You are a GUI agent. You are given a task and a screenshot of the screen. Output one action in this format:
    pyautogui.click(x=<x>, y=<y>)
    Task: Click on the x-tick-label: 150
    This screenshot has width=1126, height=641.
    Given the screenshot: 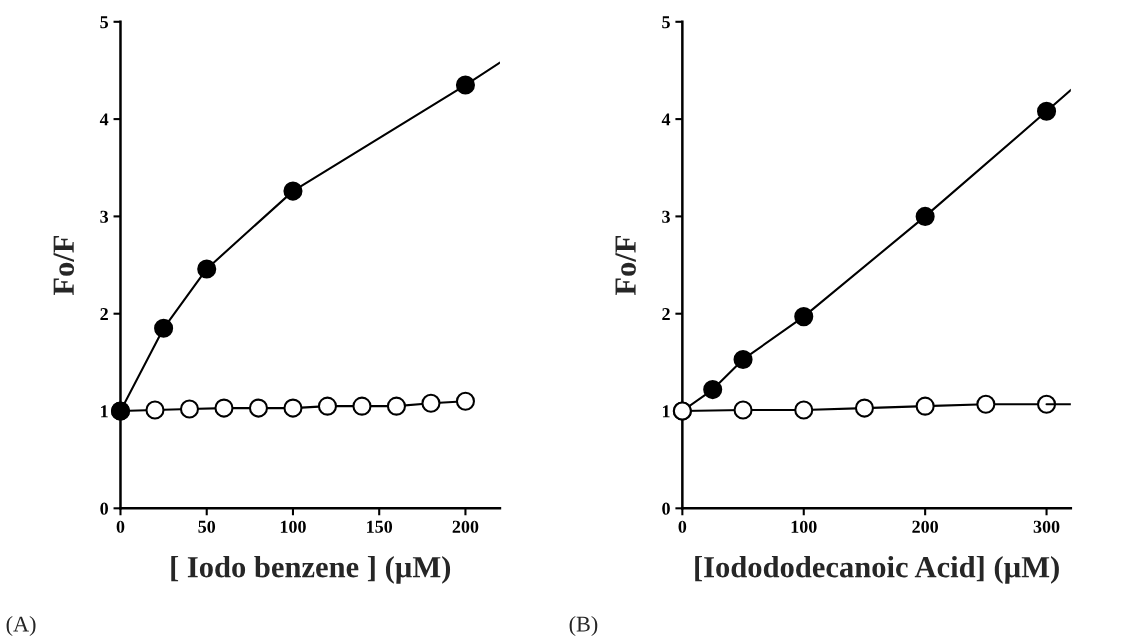 What is the action you would take?
    pyautogui.click(x=380, y=526)
    